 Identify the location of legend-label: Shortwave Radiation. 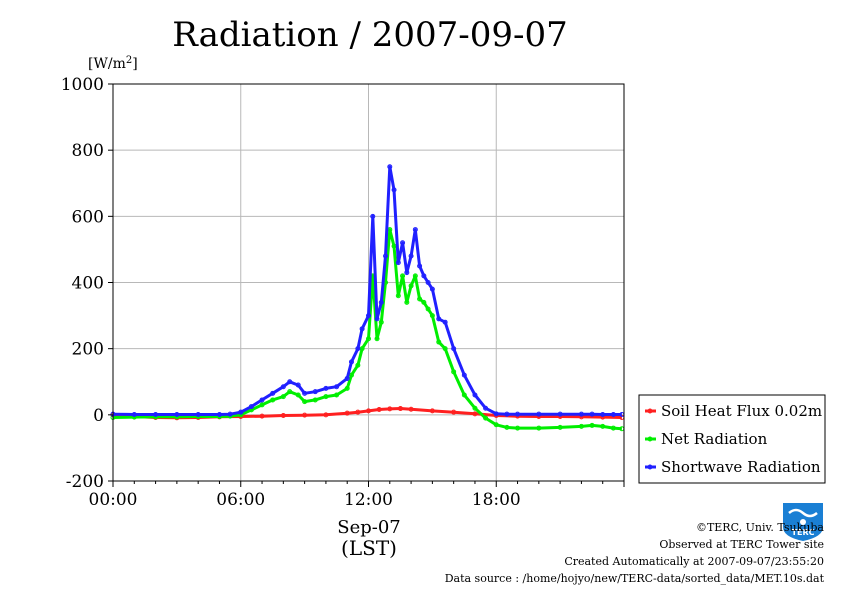
(741, 467).